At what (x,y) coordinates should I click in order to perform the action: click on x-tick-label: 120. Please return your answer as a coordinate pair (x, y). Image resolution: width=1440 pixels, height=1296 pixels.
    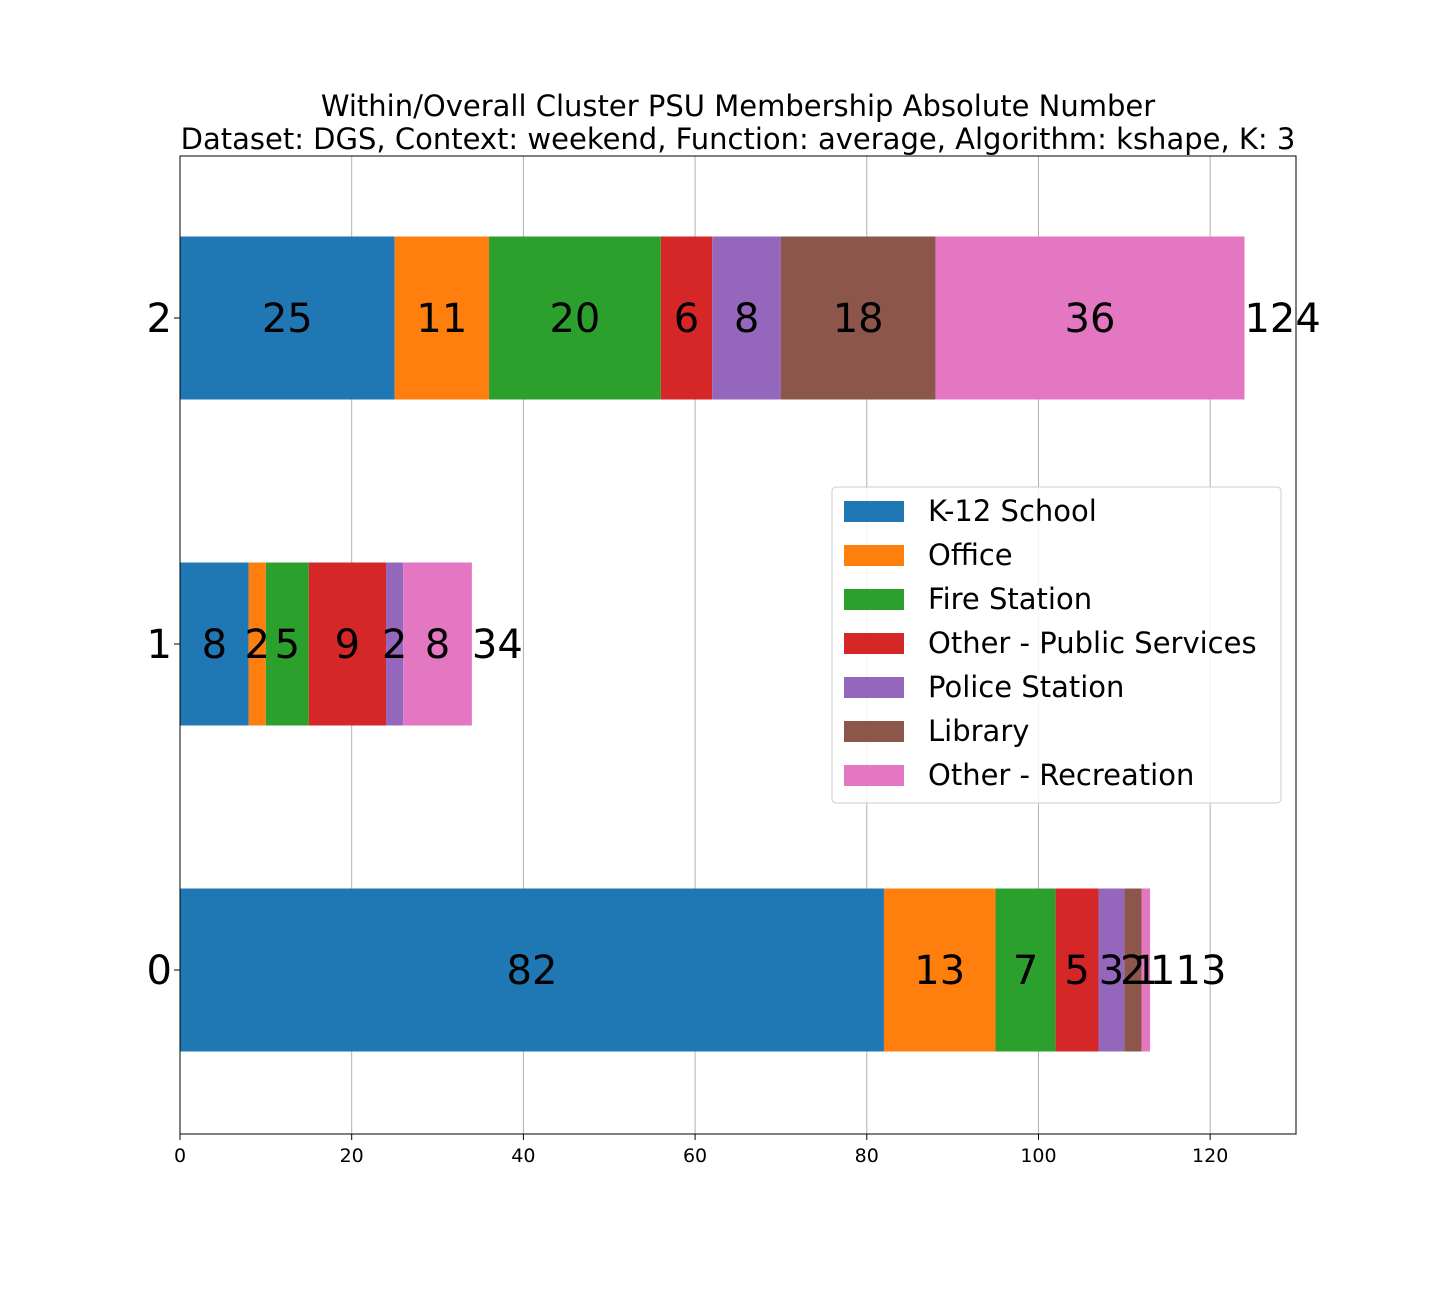
    Looking at the image, I should click on (1210, 1156).